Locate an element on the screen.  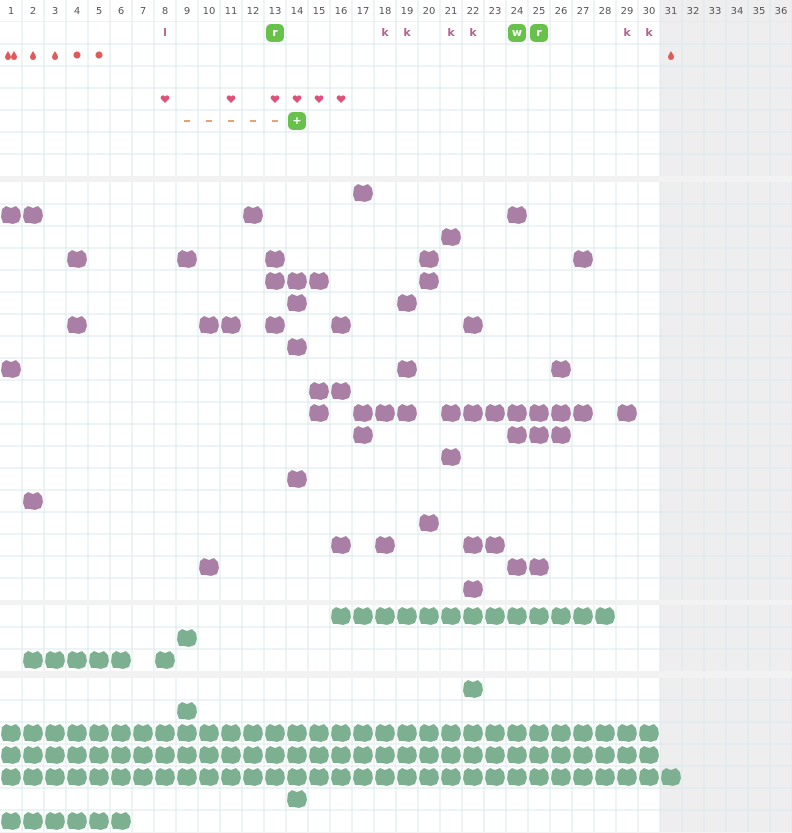
column-number: 13 is located at coordinates (275, 11).